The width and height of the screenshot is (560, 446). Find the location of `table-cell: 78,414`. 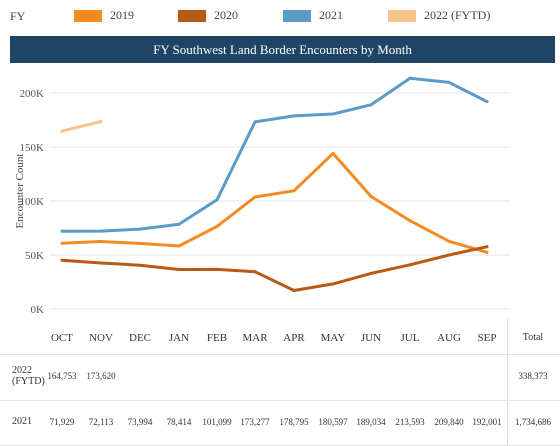

table-cell: 78,414 is located at coordinates (179, 422).